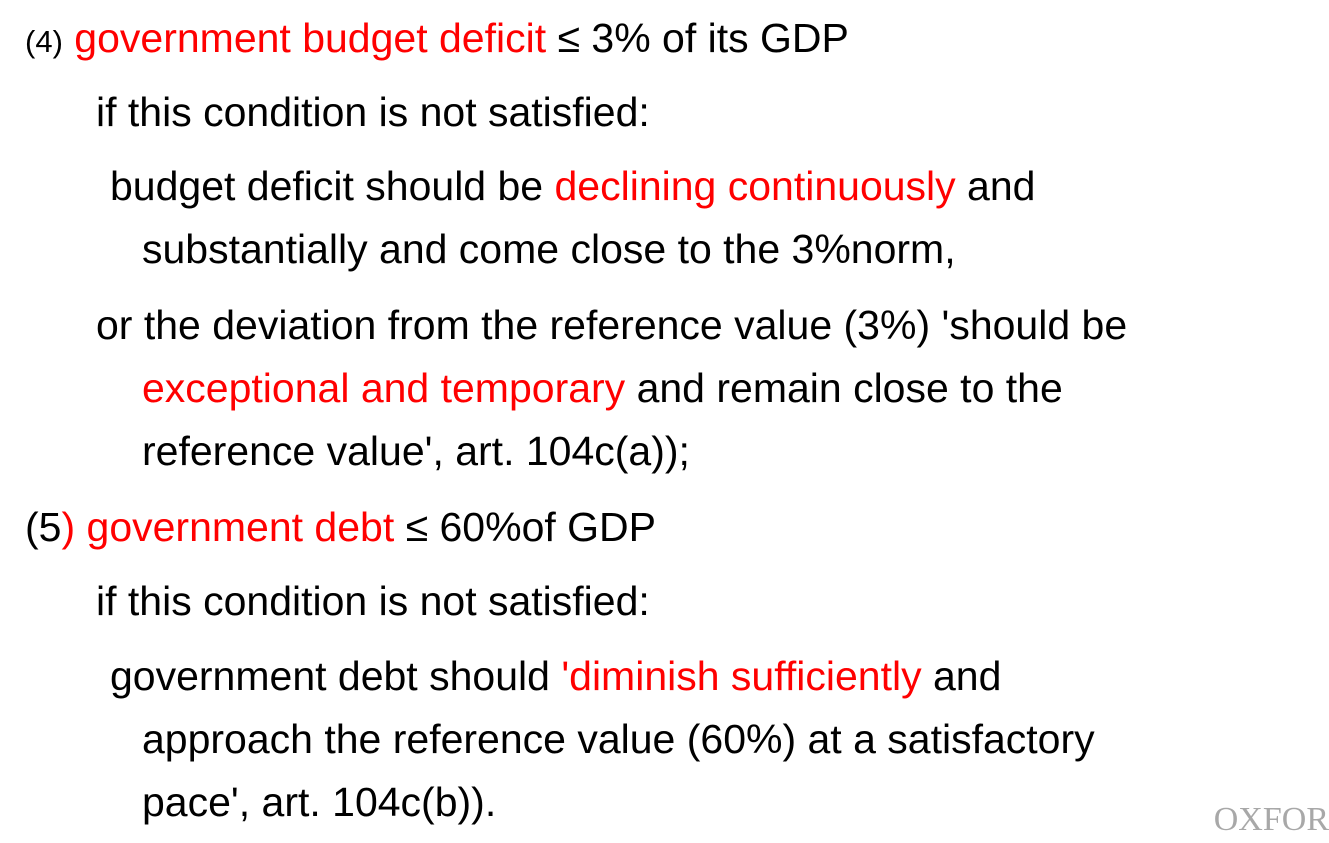  I want to click on item5-heading-rest: ≤ 60%of GDP, so click(525, 527).